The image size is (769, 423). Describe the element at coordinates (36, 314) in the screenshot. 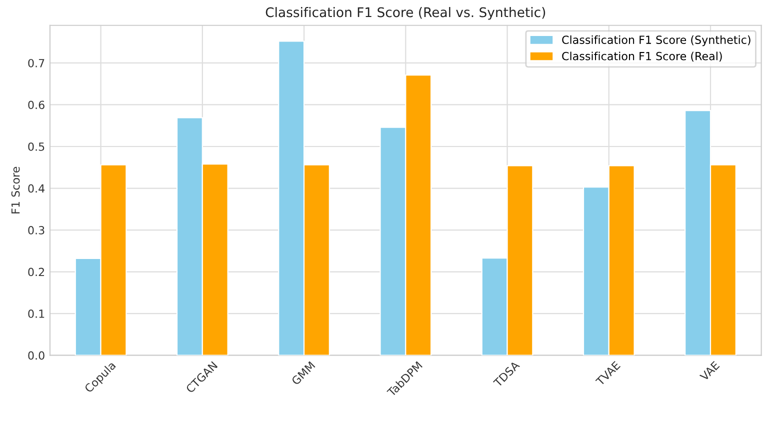

I see `y-tick-label: 0.1` at that location.